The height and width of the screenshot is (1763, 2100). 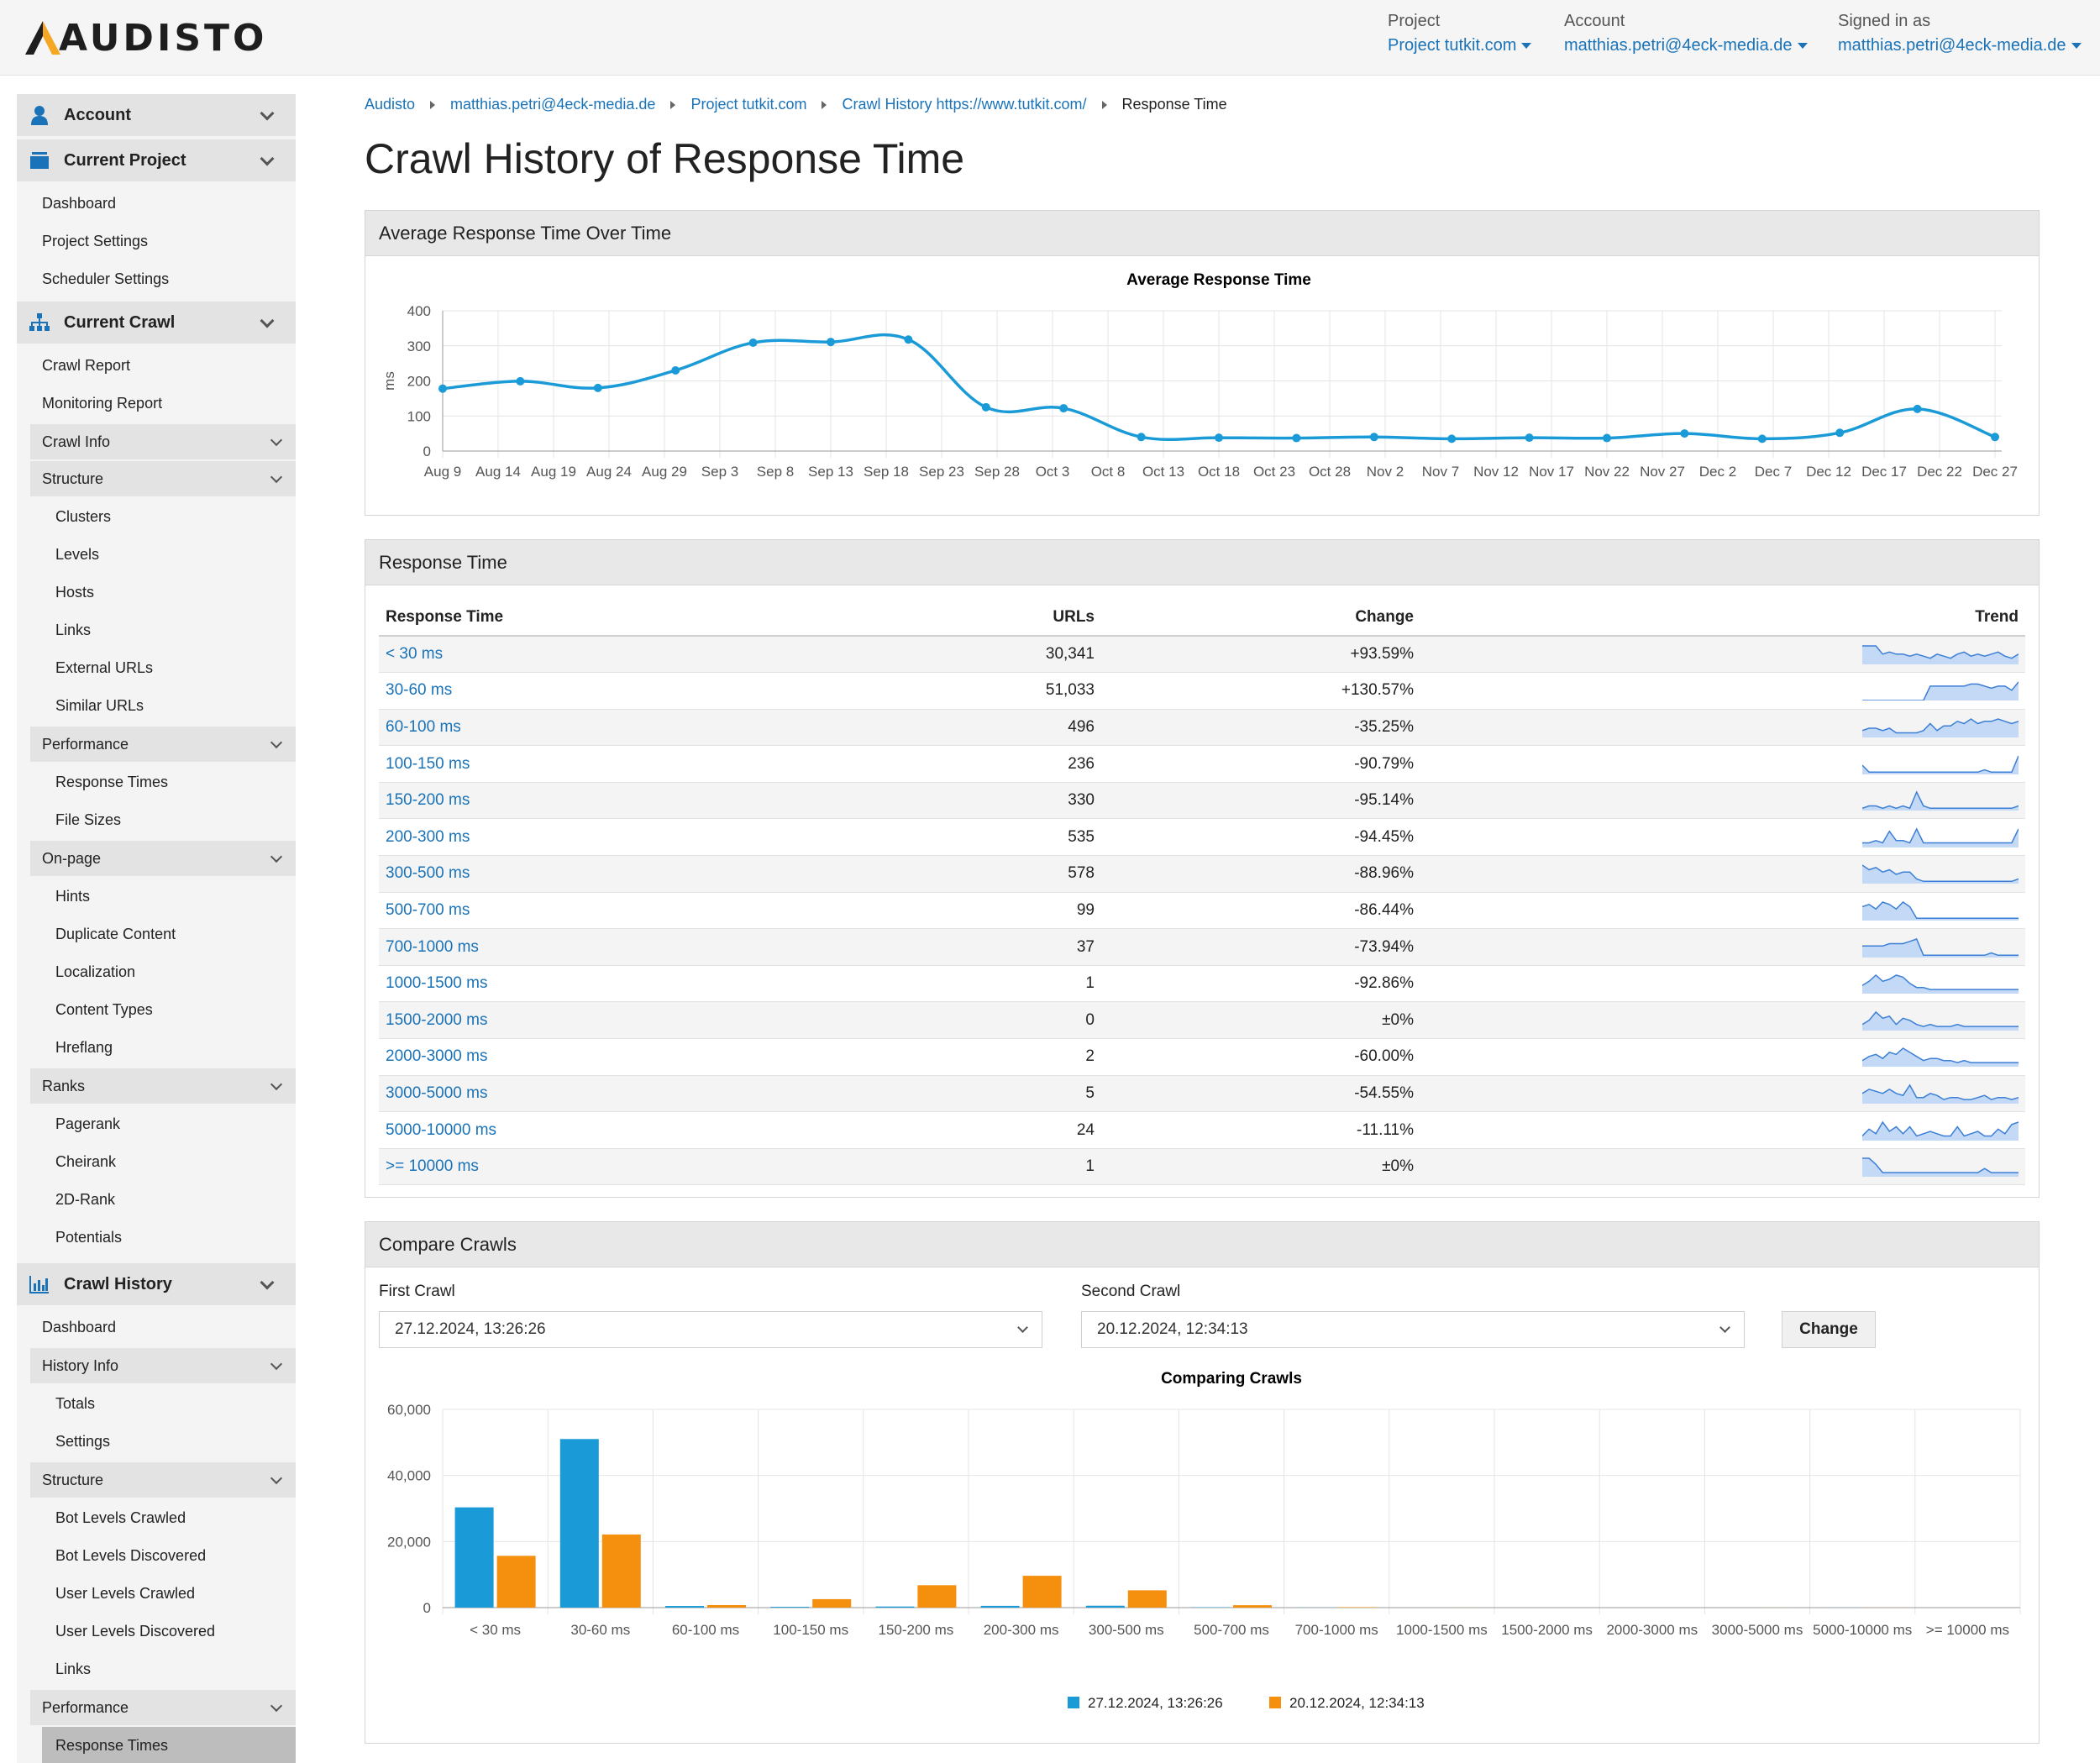 I want to click on sidebar-section-account: Account, so click(x=156, y=115).